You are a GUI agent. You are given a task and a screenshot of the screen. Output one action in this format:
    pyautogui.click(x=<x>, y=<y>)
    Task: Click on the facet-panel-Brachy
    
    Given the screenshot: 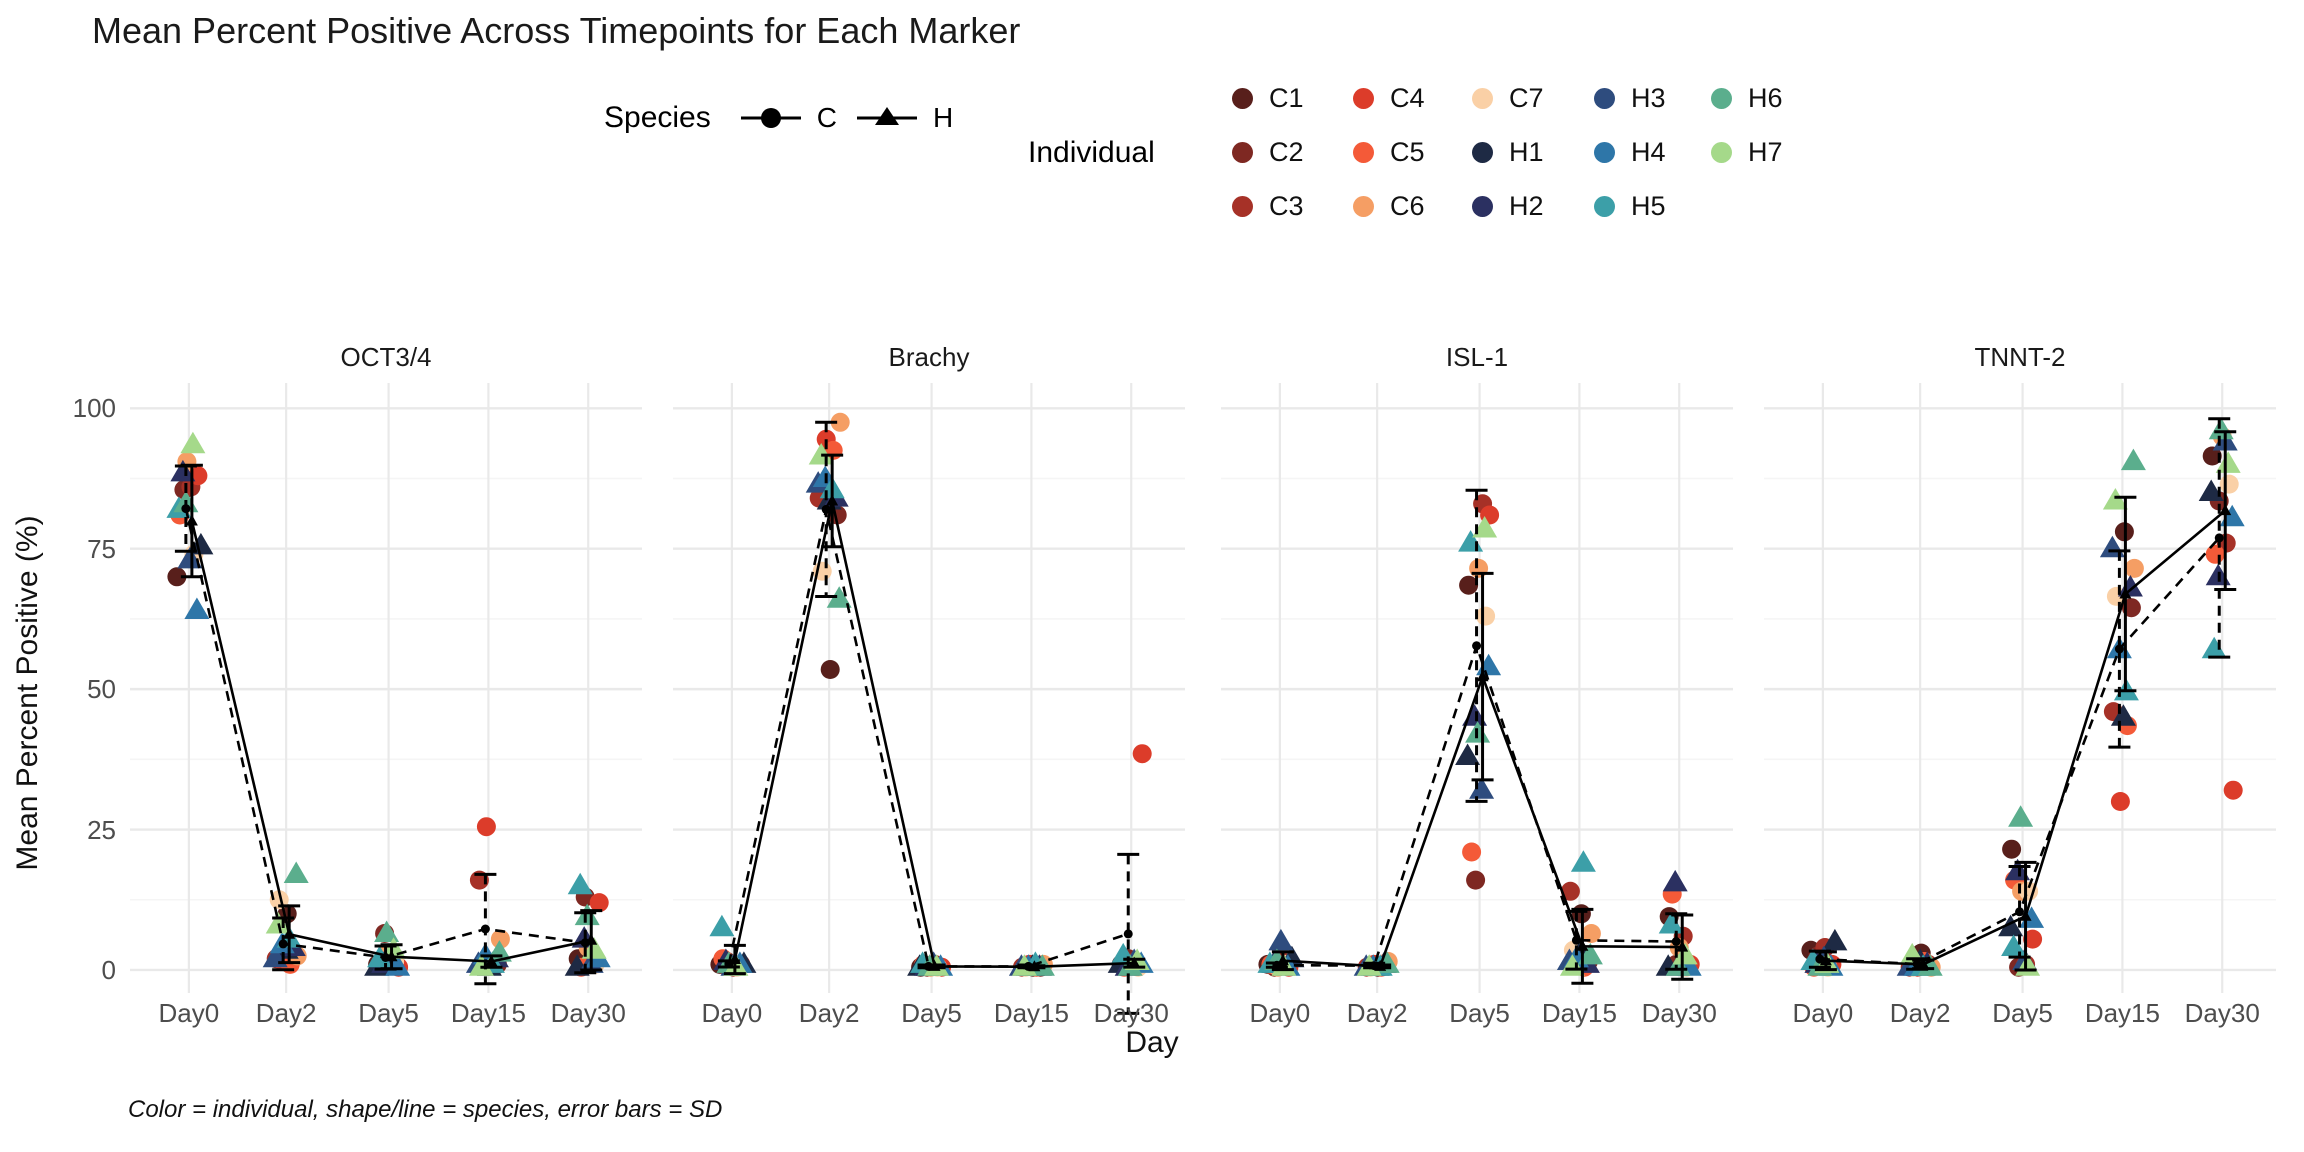 What is the action you would take?
    pyautogui.click(x=929, y=699)
    